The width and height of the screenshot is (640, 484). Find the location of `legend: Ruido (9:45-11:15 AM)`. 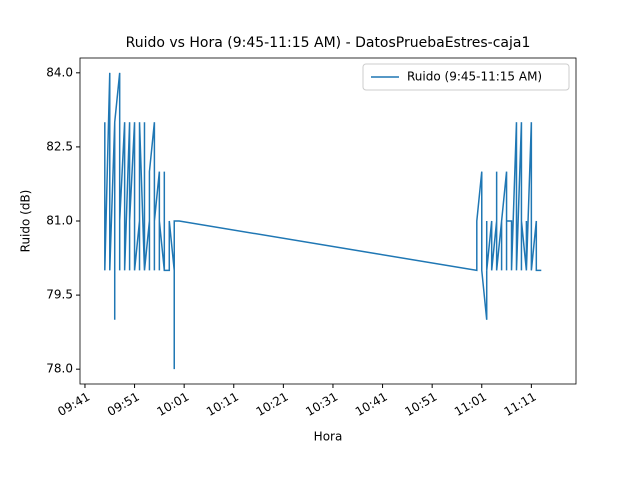

legend: Ruido (9:45-11:15 AM) is located at coordinates (466, 77).